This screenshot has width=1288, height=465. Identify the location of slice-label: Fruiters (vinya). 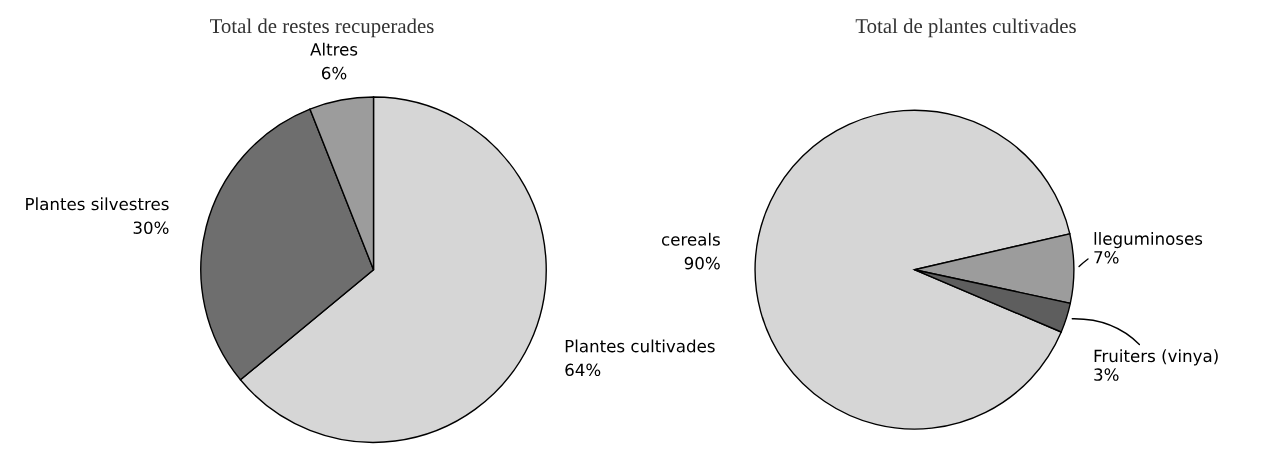
(1156, 357).